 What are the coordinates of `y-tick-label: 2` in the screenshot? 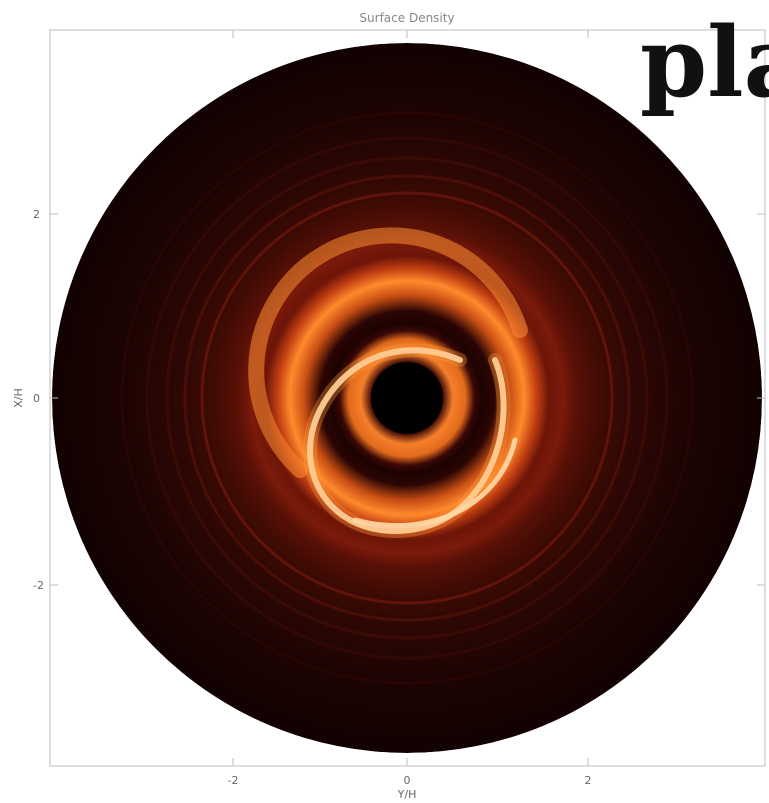 It's located at (36, 214).